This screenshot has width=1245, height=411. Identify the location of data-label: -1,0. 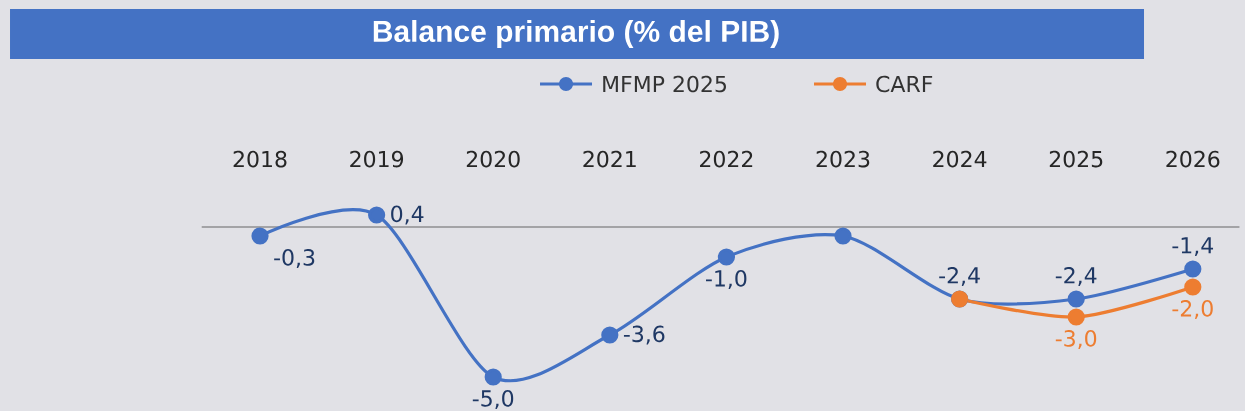
(726, 279).